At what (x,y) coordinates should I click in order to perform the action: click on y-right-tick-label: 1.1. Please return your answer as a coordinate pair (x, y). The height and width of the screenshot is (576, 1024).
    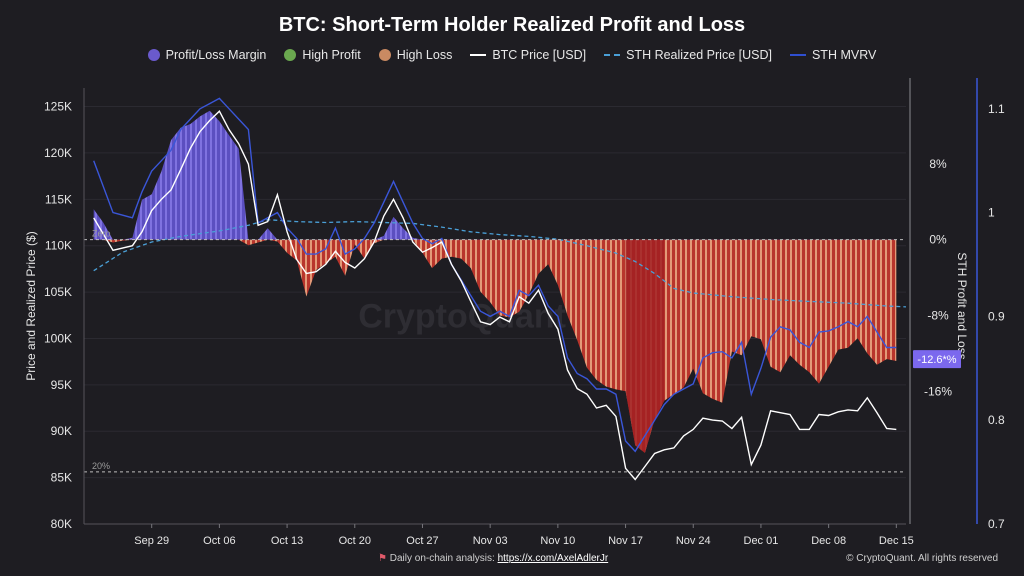
    Looking at the image, I should click on (996, 109).